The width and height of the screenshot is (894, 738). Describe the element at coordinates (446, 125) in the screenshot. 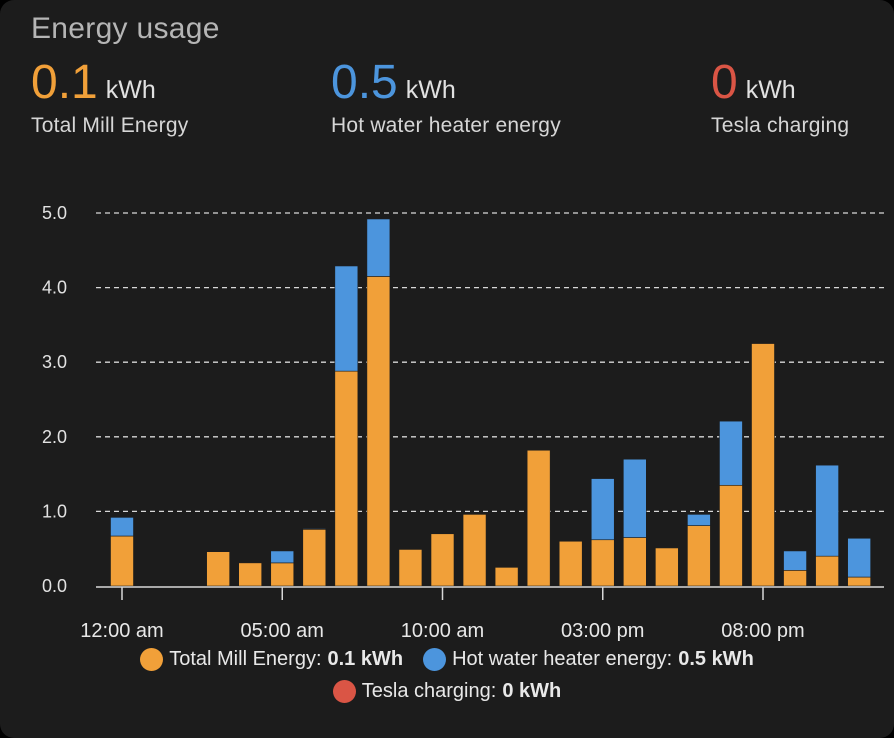

I see `stat-label: Hot water heater energy` at that location.